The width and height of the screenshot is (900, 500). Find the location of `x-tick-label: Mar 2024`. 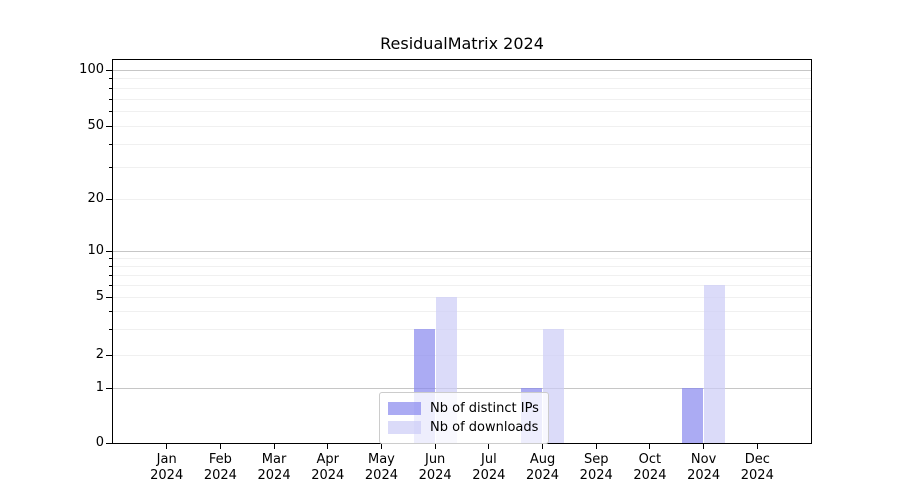

x-tick-label: Mar 2024 is located at coordinates (274, 468).